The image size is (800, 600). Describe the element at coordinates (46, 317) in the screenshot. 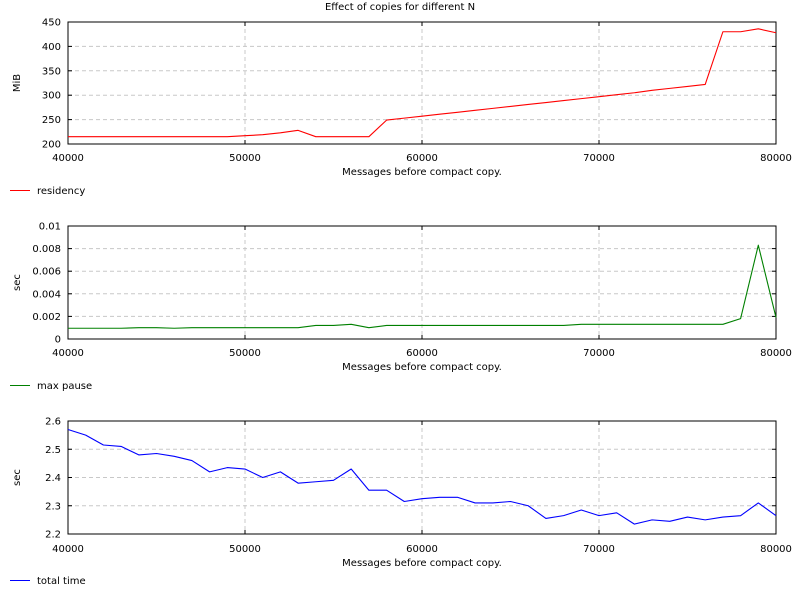

I see `y-tick-label: 0.002` at that location.